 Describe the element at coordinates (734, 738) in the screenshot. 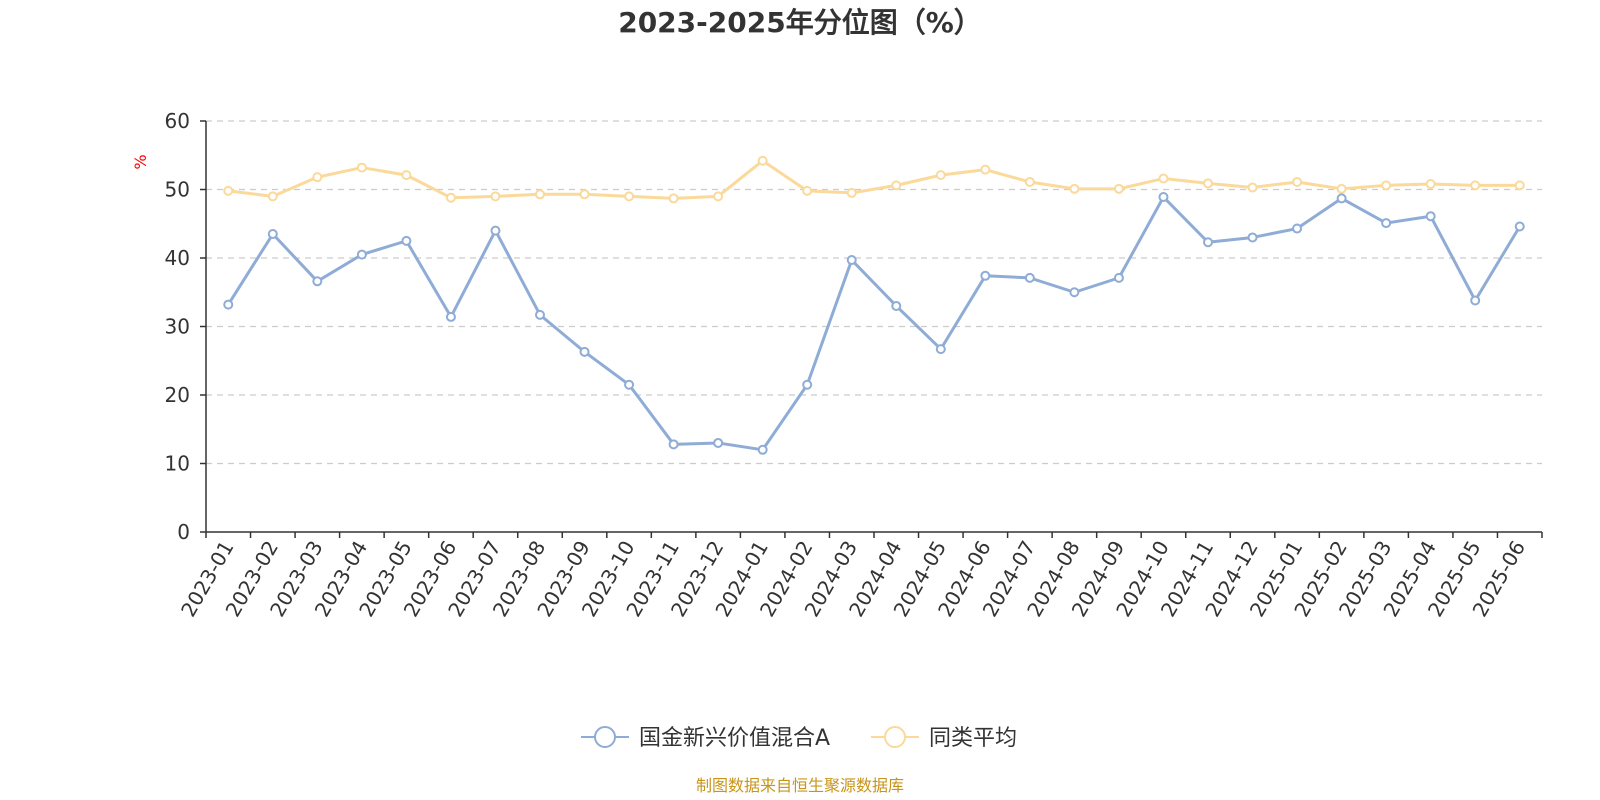

I see `legend-fund-label: 国金新兴价值混合A` at that location.